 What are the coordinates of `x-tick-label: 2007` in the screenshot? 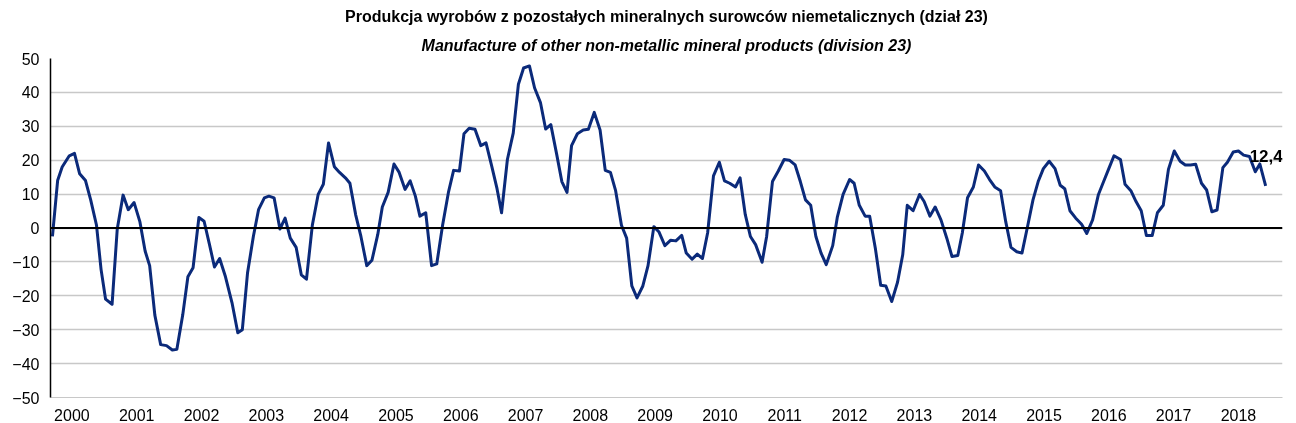 It's located at (525, 414).